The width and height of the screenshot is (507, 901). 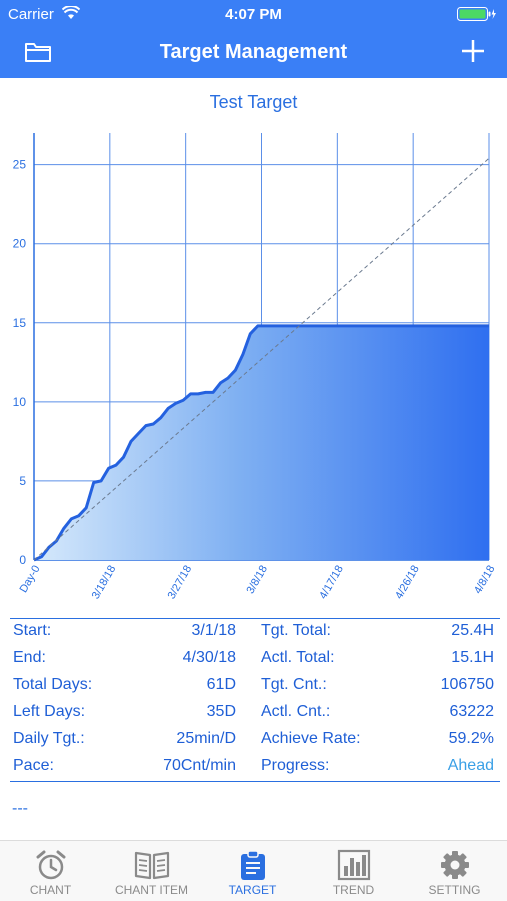 What do you see at coordinates (407, 583) in the screenshot?
I see `x-tick-label: 4/26/18` at bounding box center [407, 583].